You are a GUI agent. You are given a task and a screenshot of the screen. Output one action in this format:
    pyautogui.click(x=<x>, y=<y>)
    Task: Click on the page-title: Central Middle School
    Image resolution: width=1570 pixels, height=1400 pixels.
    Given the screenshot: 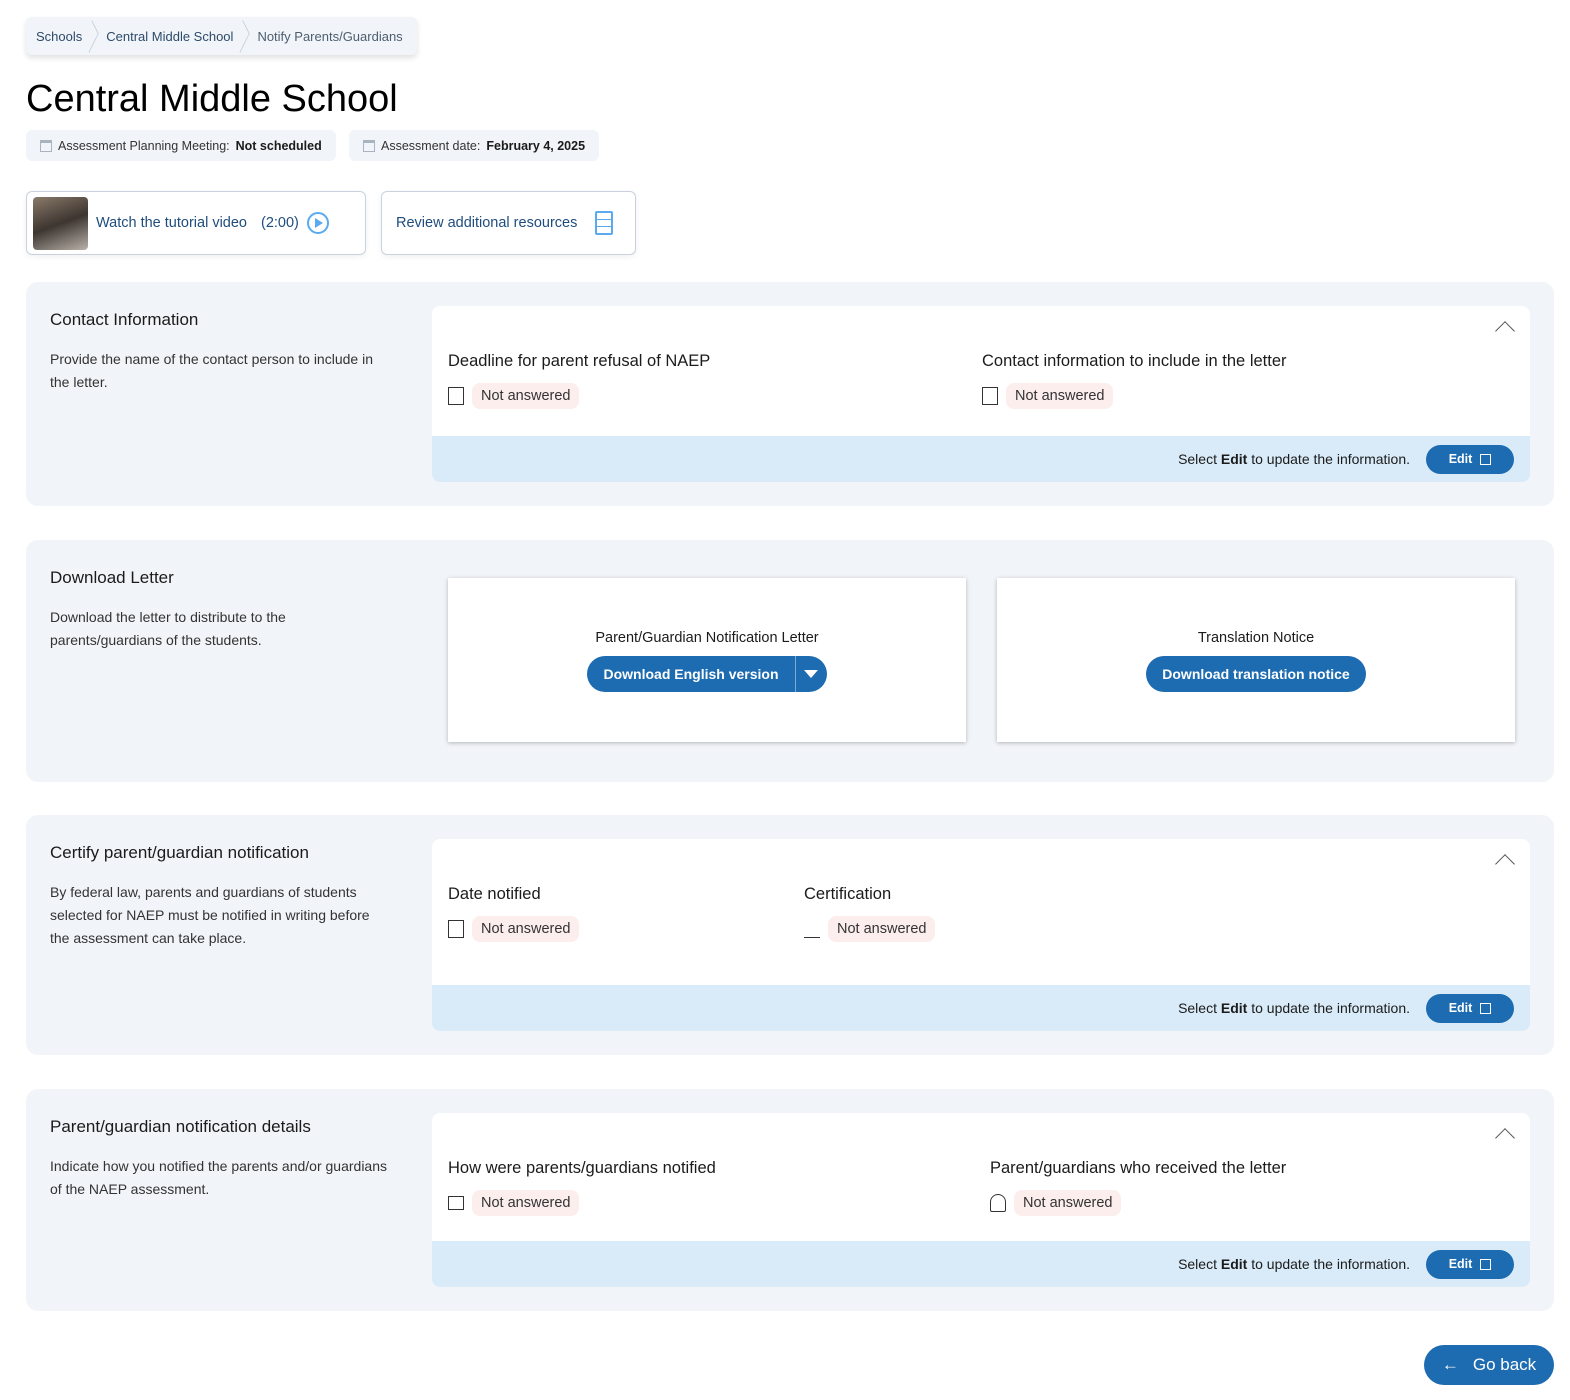 What is the action you would take?
    pyautogui.click(x=212, y=99)
    